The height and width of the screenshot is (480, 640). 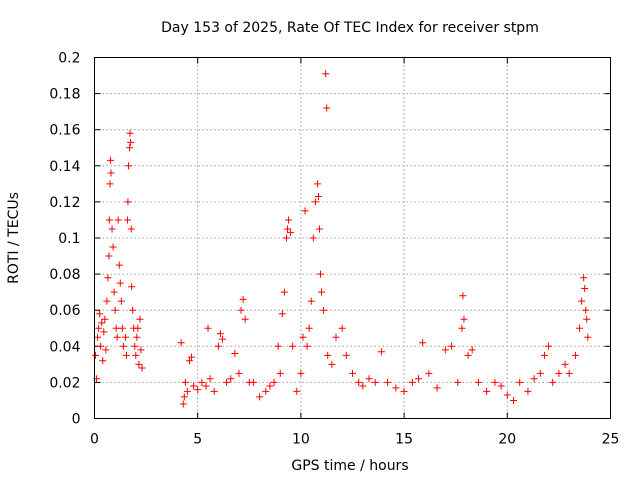 I want to click on x-tick-label: 15, so click(x=404, y=440).